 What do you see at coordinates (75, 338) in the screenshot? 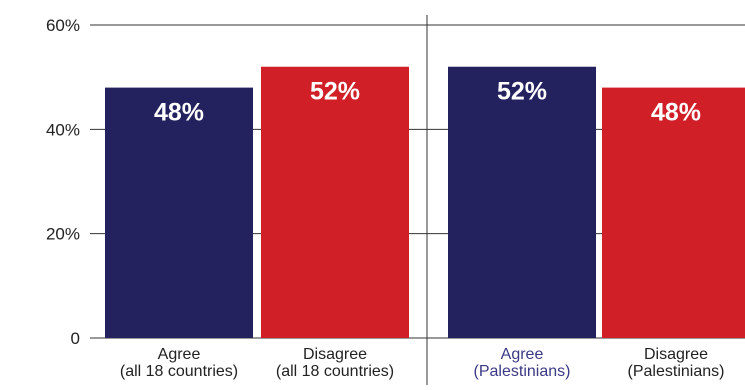
I see `y-tick-label: 0` at bounding box center [75, 338].